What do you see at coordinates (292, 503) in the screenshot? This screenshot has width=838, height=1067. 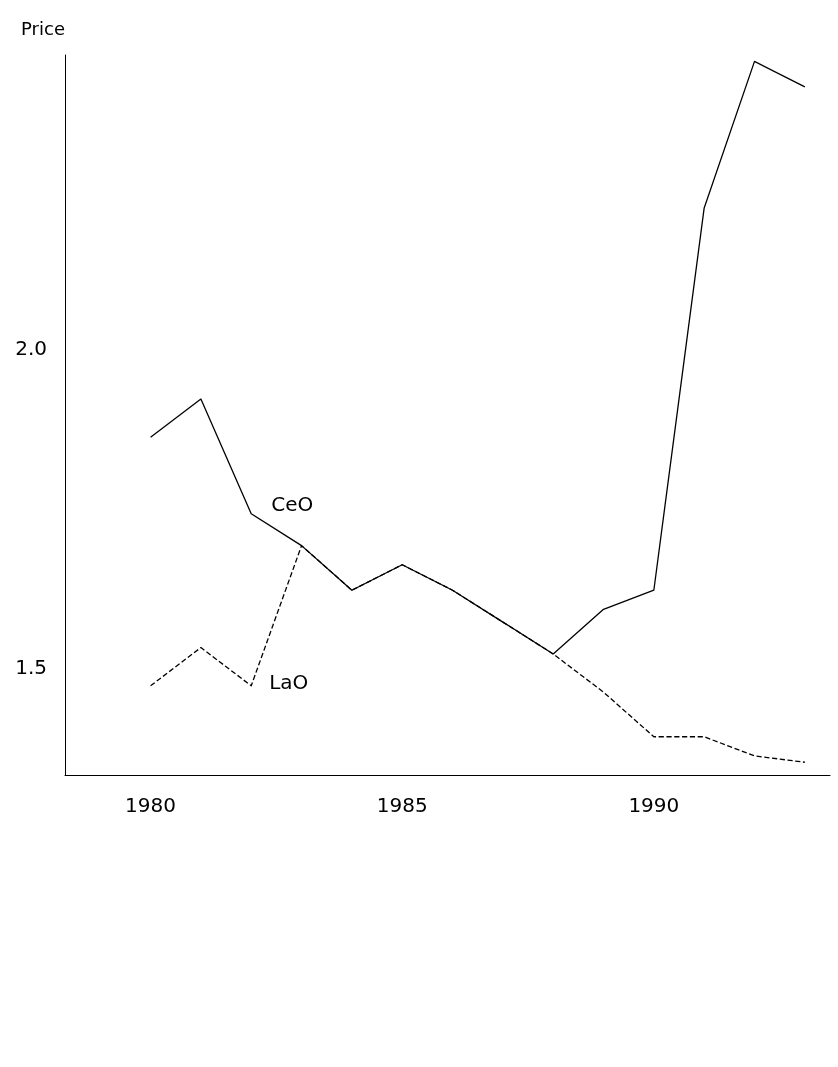 I see `series-label: CeO` at bounding box center [292, 503].